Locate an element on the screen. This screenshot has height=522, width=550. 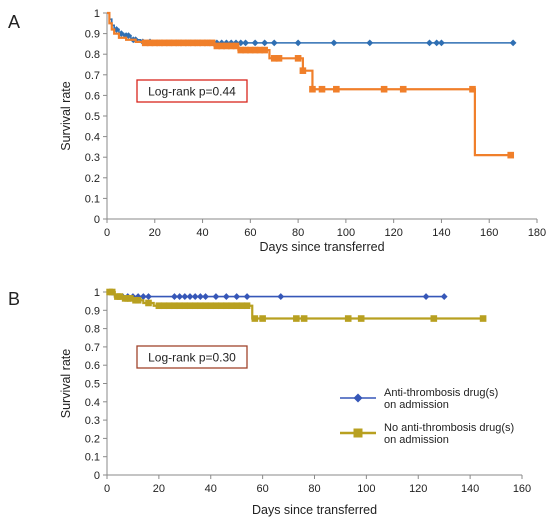
log-rank-box is located at coordinates (192, 357).